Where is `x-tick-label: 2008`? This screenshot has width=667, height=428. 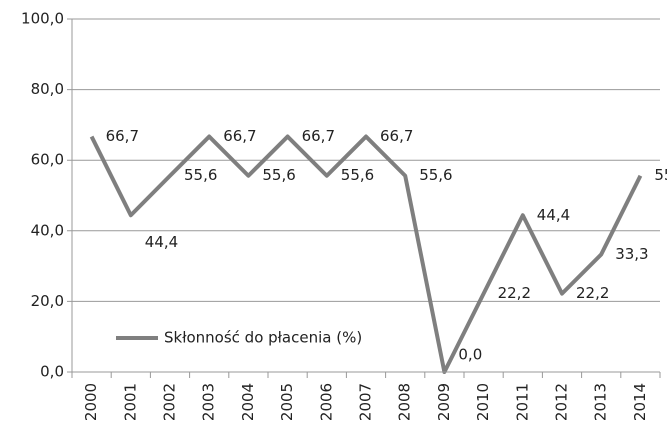 x-tick-label: 2008 is located at coordinates (405, 402).